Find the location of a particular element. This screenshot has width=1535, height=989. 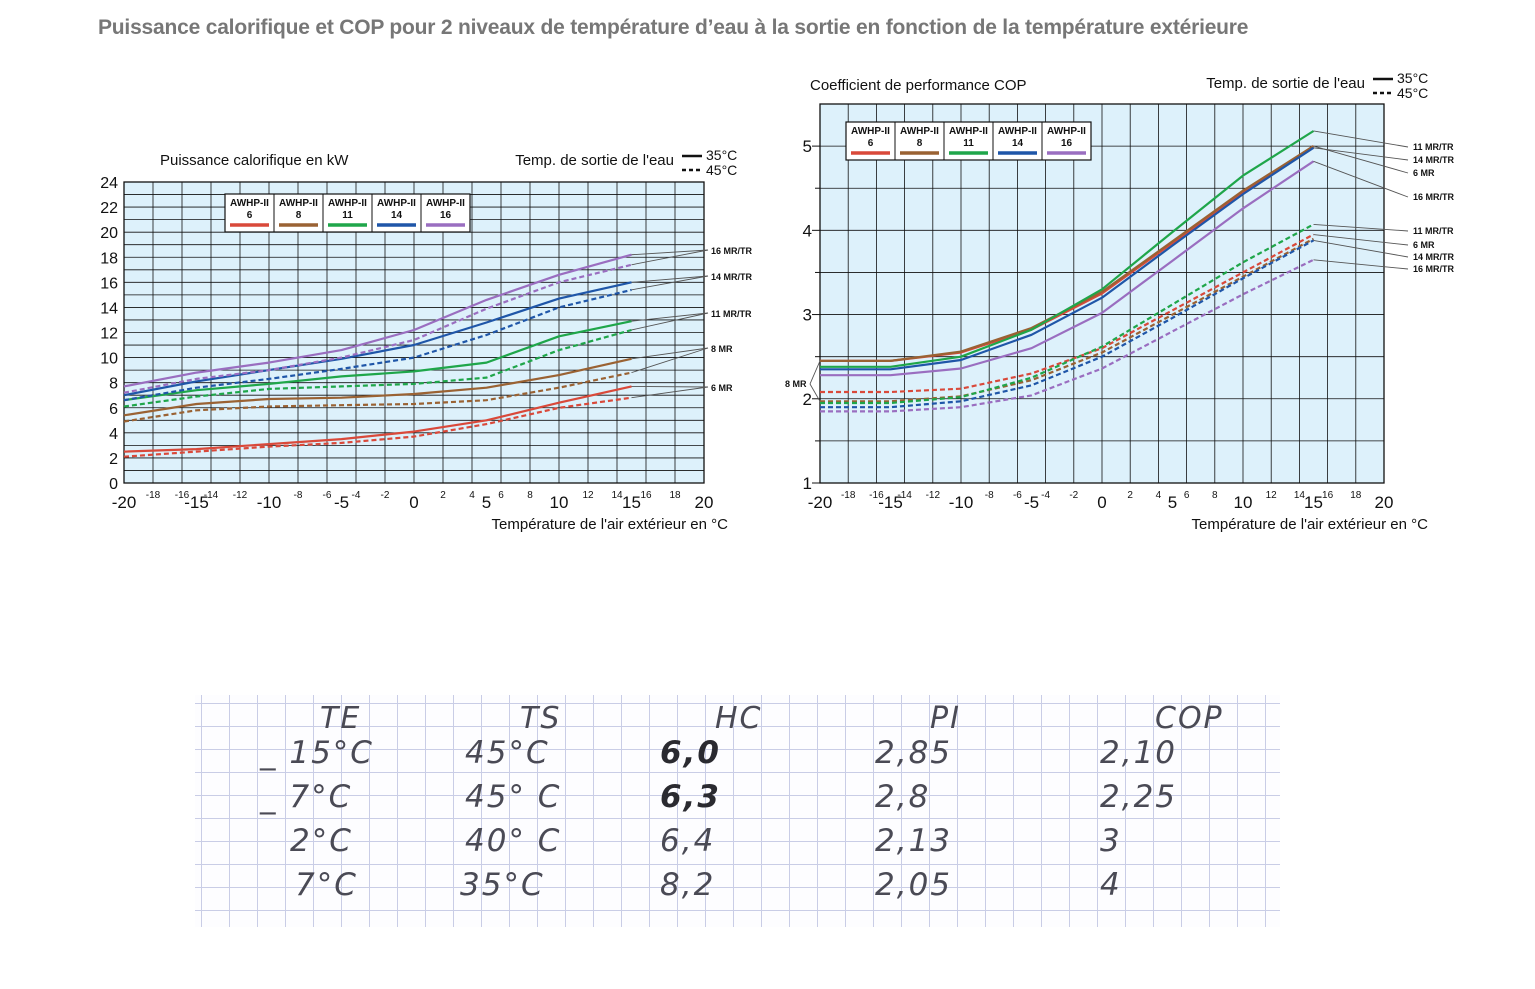

x-tick-label: 5 is located at coordinates (1172, 502).